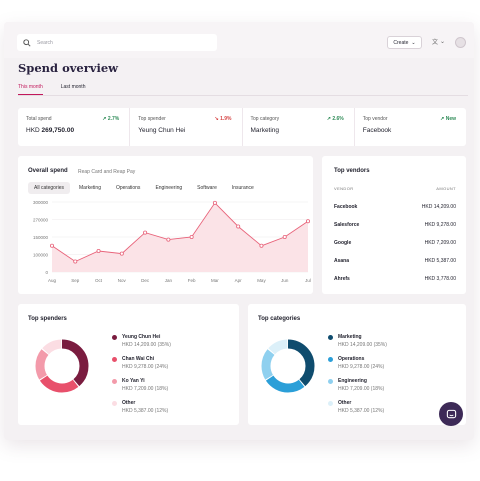 The width and height of the screenshot is (480, 481). Describe the element at coordinates (350, 337) in the screenshot. I see `legend-name: Marketing` at that location.